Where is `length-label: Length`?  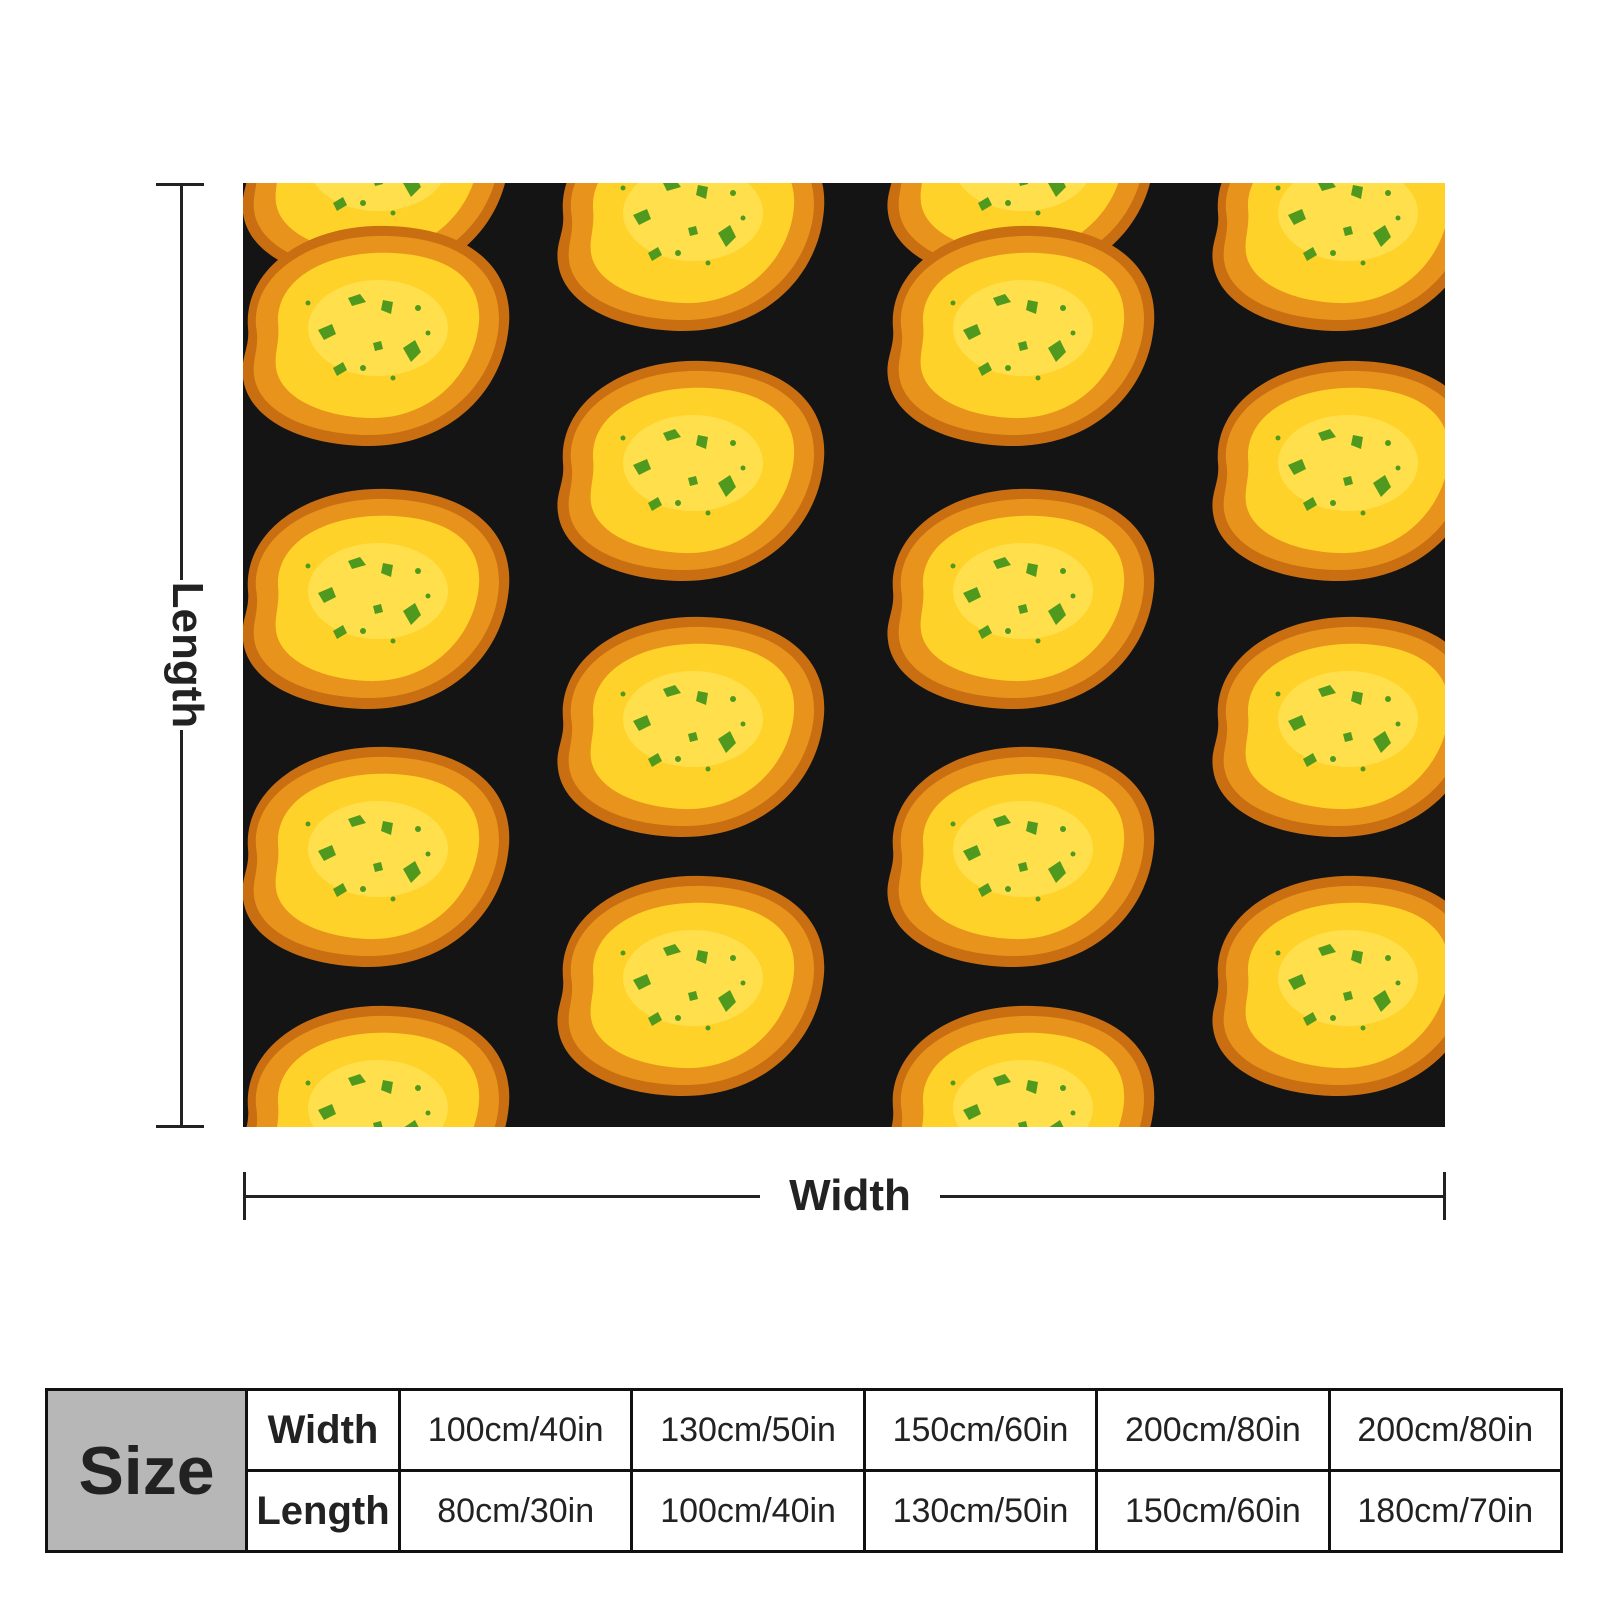
length-label: Length is located at coordinates (187, 655).